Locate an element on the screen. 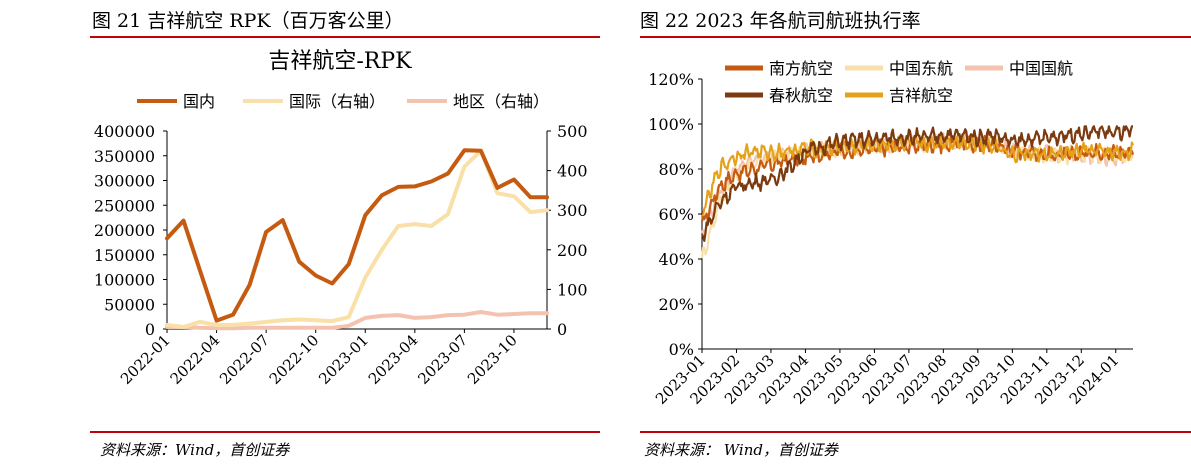 The image size is (1191, 468). y-tick-label: 0% is located at coordinates (681, 349).